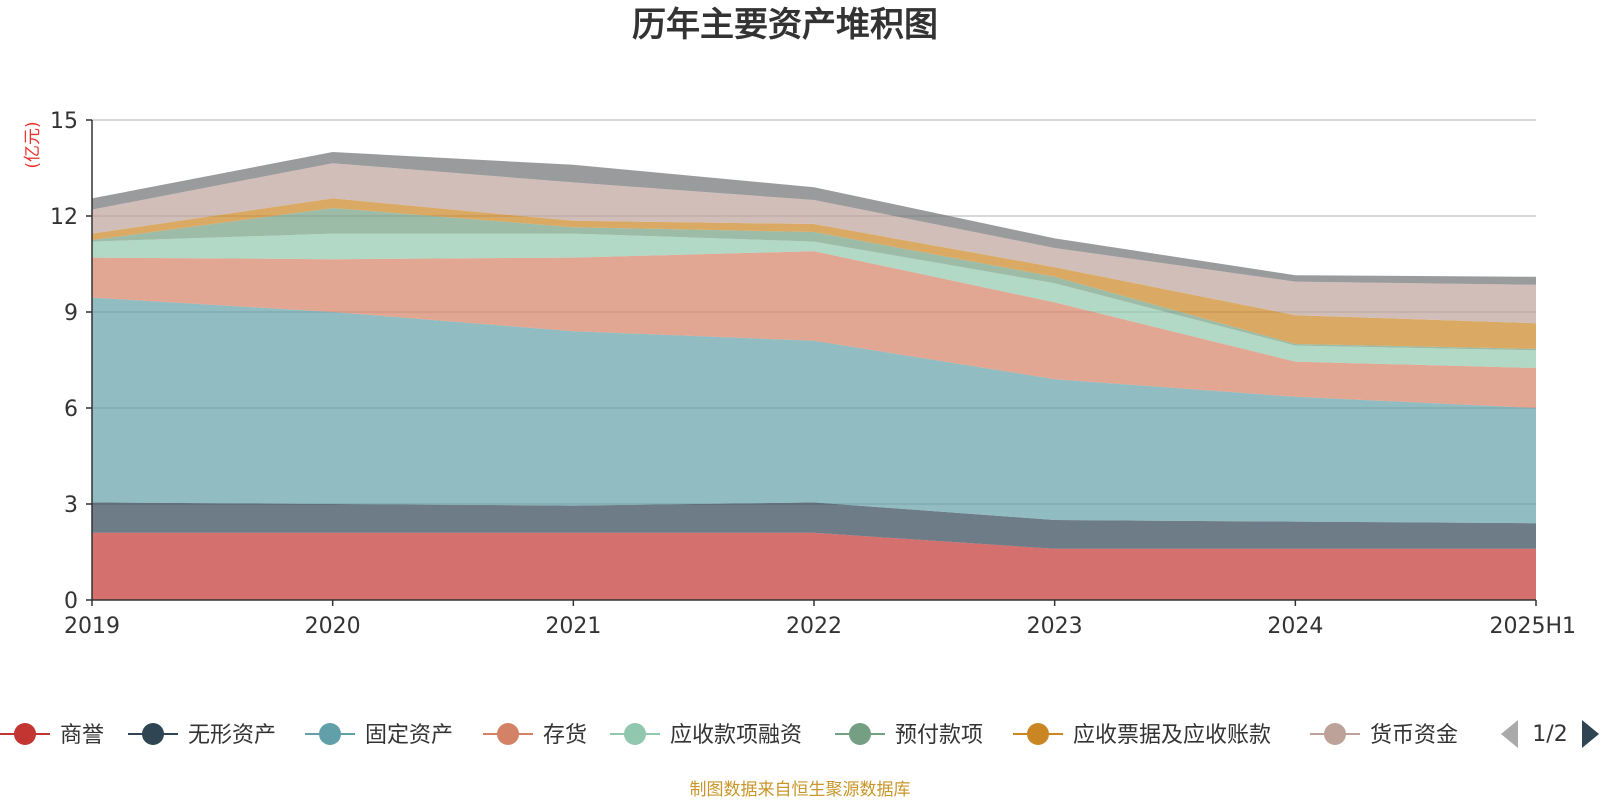 This screenshot has height=800, width=1600. What do you see at coordinates (71, 409) in the screenshot?
I see `y-tick-label: 6` at bounding box center [71, 409].